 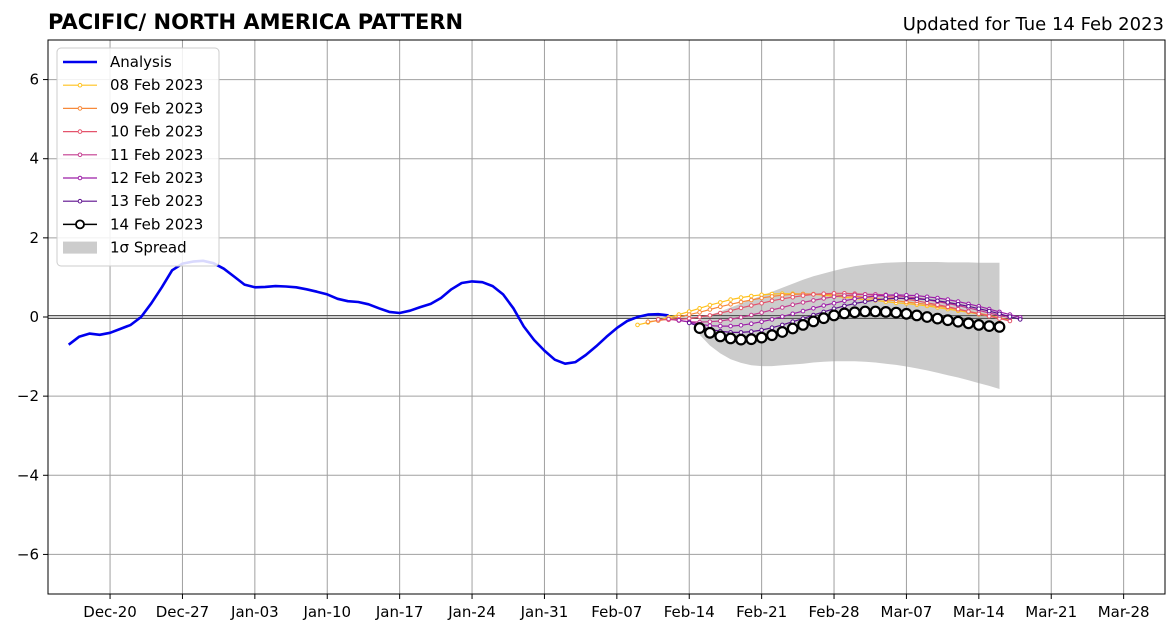 I want to click on legend-box, so click(x=138, y=157).